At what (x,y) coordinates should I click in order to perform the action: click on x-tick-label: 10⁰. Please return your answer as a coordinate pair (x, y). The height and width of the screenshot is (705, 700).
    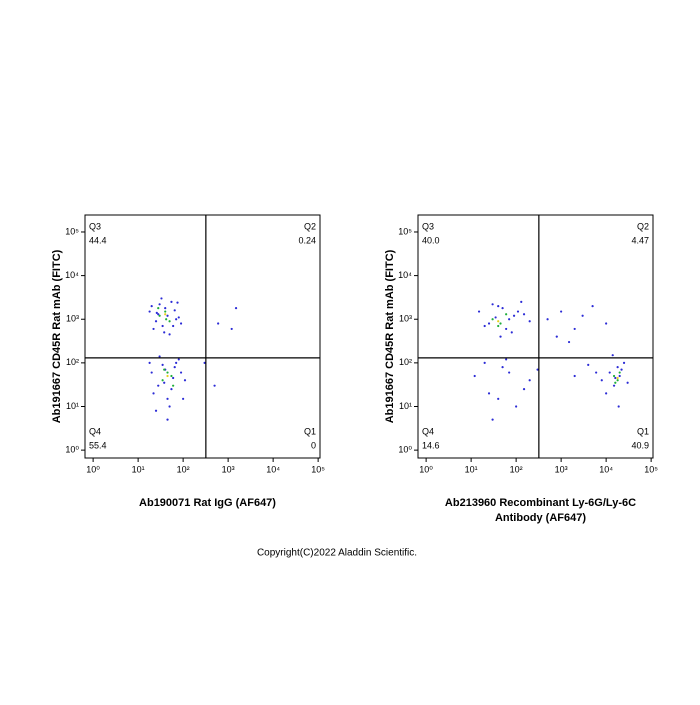
    Looking at the image, I should click on (426, 469).